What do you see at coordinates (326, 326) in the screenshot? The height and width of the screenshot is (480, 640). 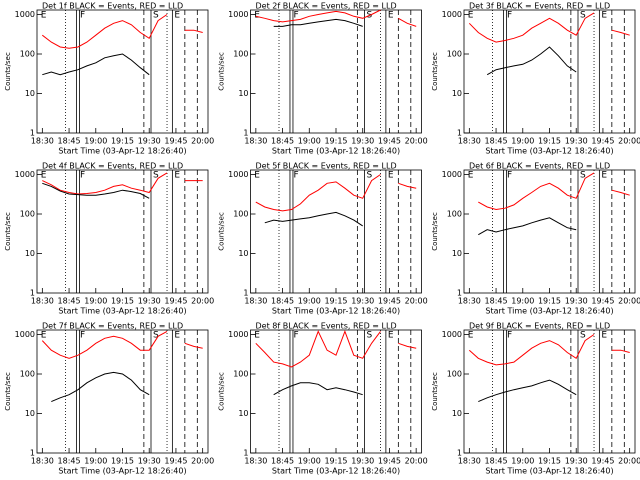 I see `chart-title: Det 8f BLACK = Events, RED = LLD` at bounding box center [326, 326].